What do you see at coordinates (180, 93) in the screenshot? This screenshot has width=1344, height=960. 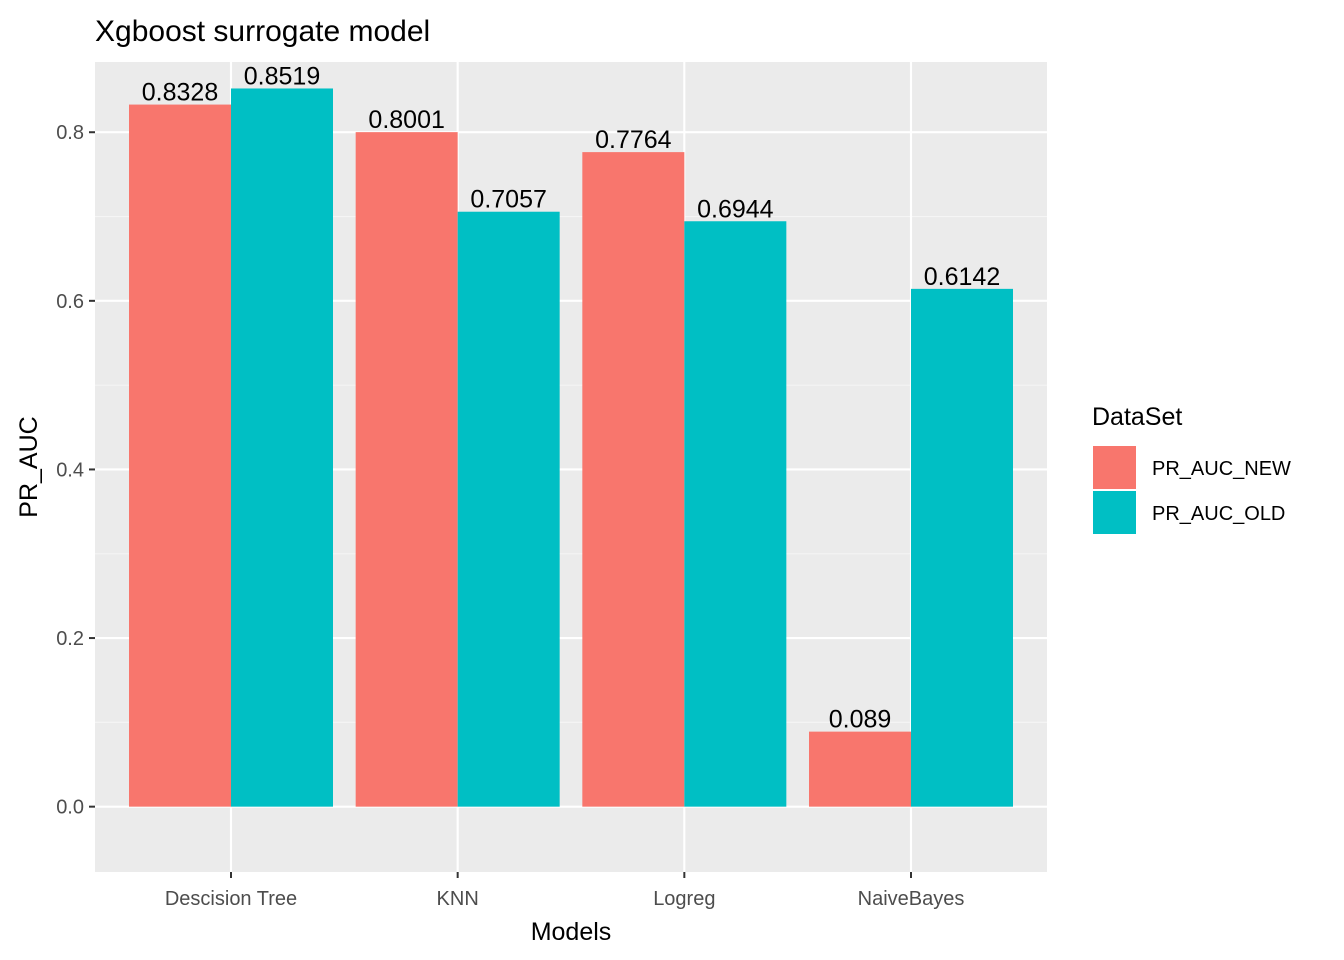 I see `bar-value-label: 0.8328` at bounding box center [180, 93].